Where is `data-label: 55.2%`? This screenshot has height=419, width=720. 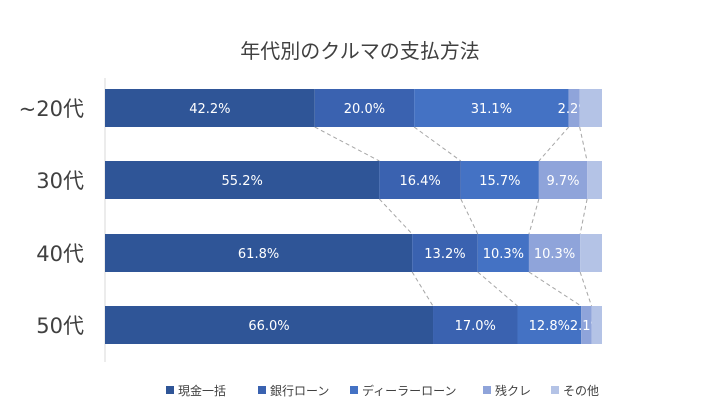
data-label: 55.2% is located at coordinates (242, 181).